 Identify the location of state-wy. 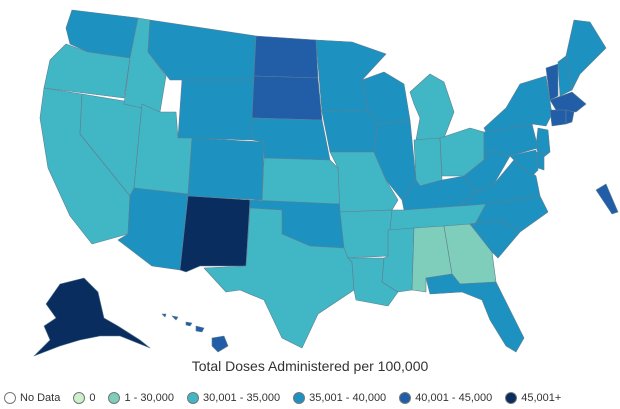
(216, 110).